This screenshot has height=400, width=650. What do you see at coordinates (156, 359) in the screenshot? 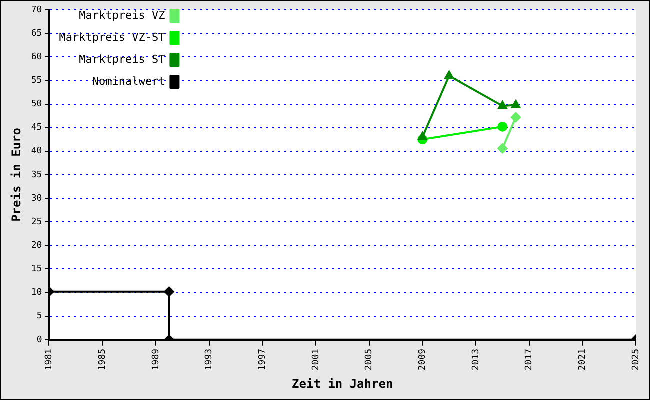
I see `x-tick-label: 1989` at bounding box center [156, 359].